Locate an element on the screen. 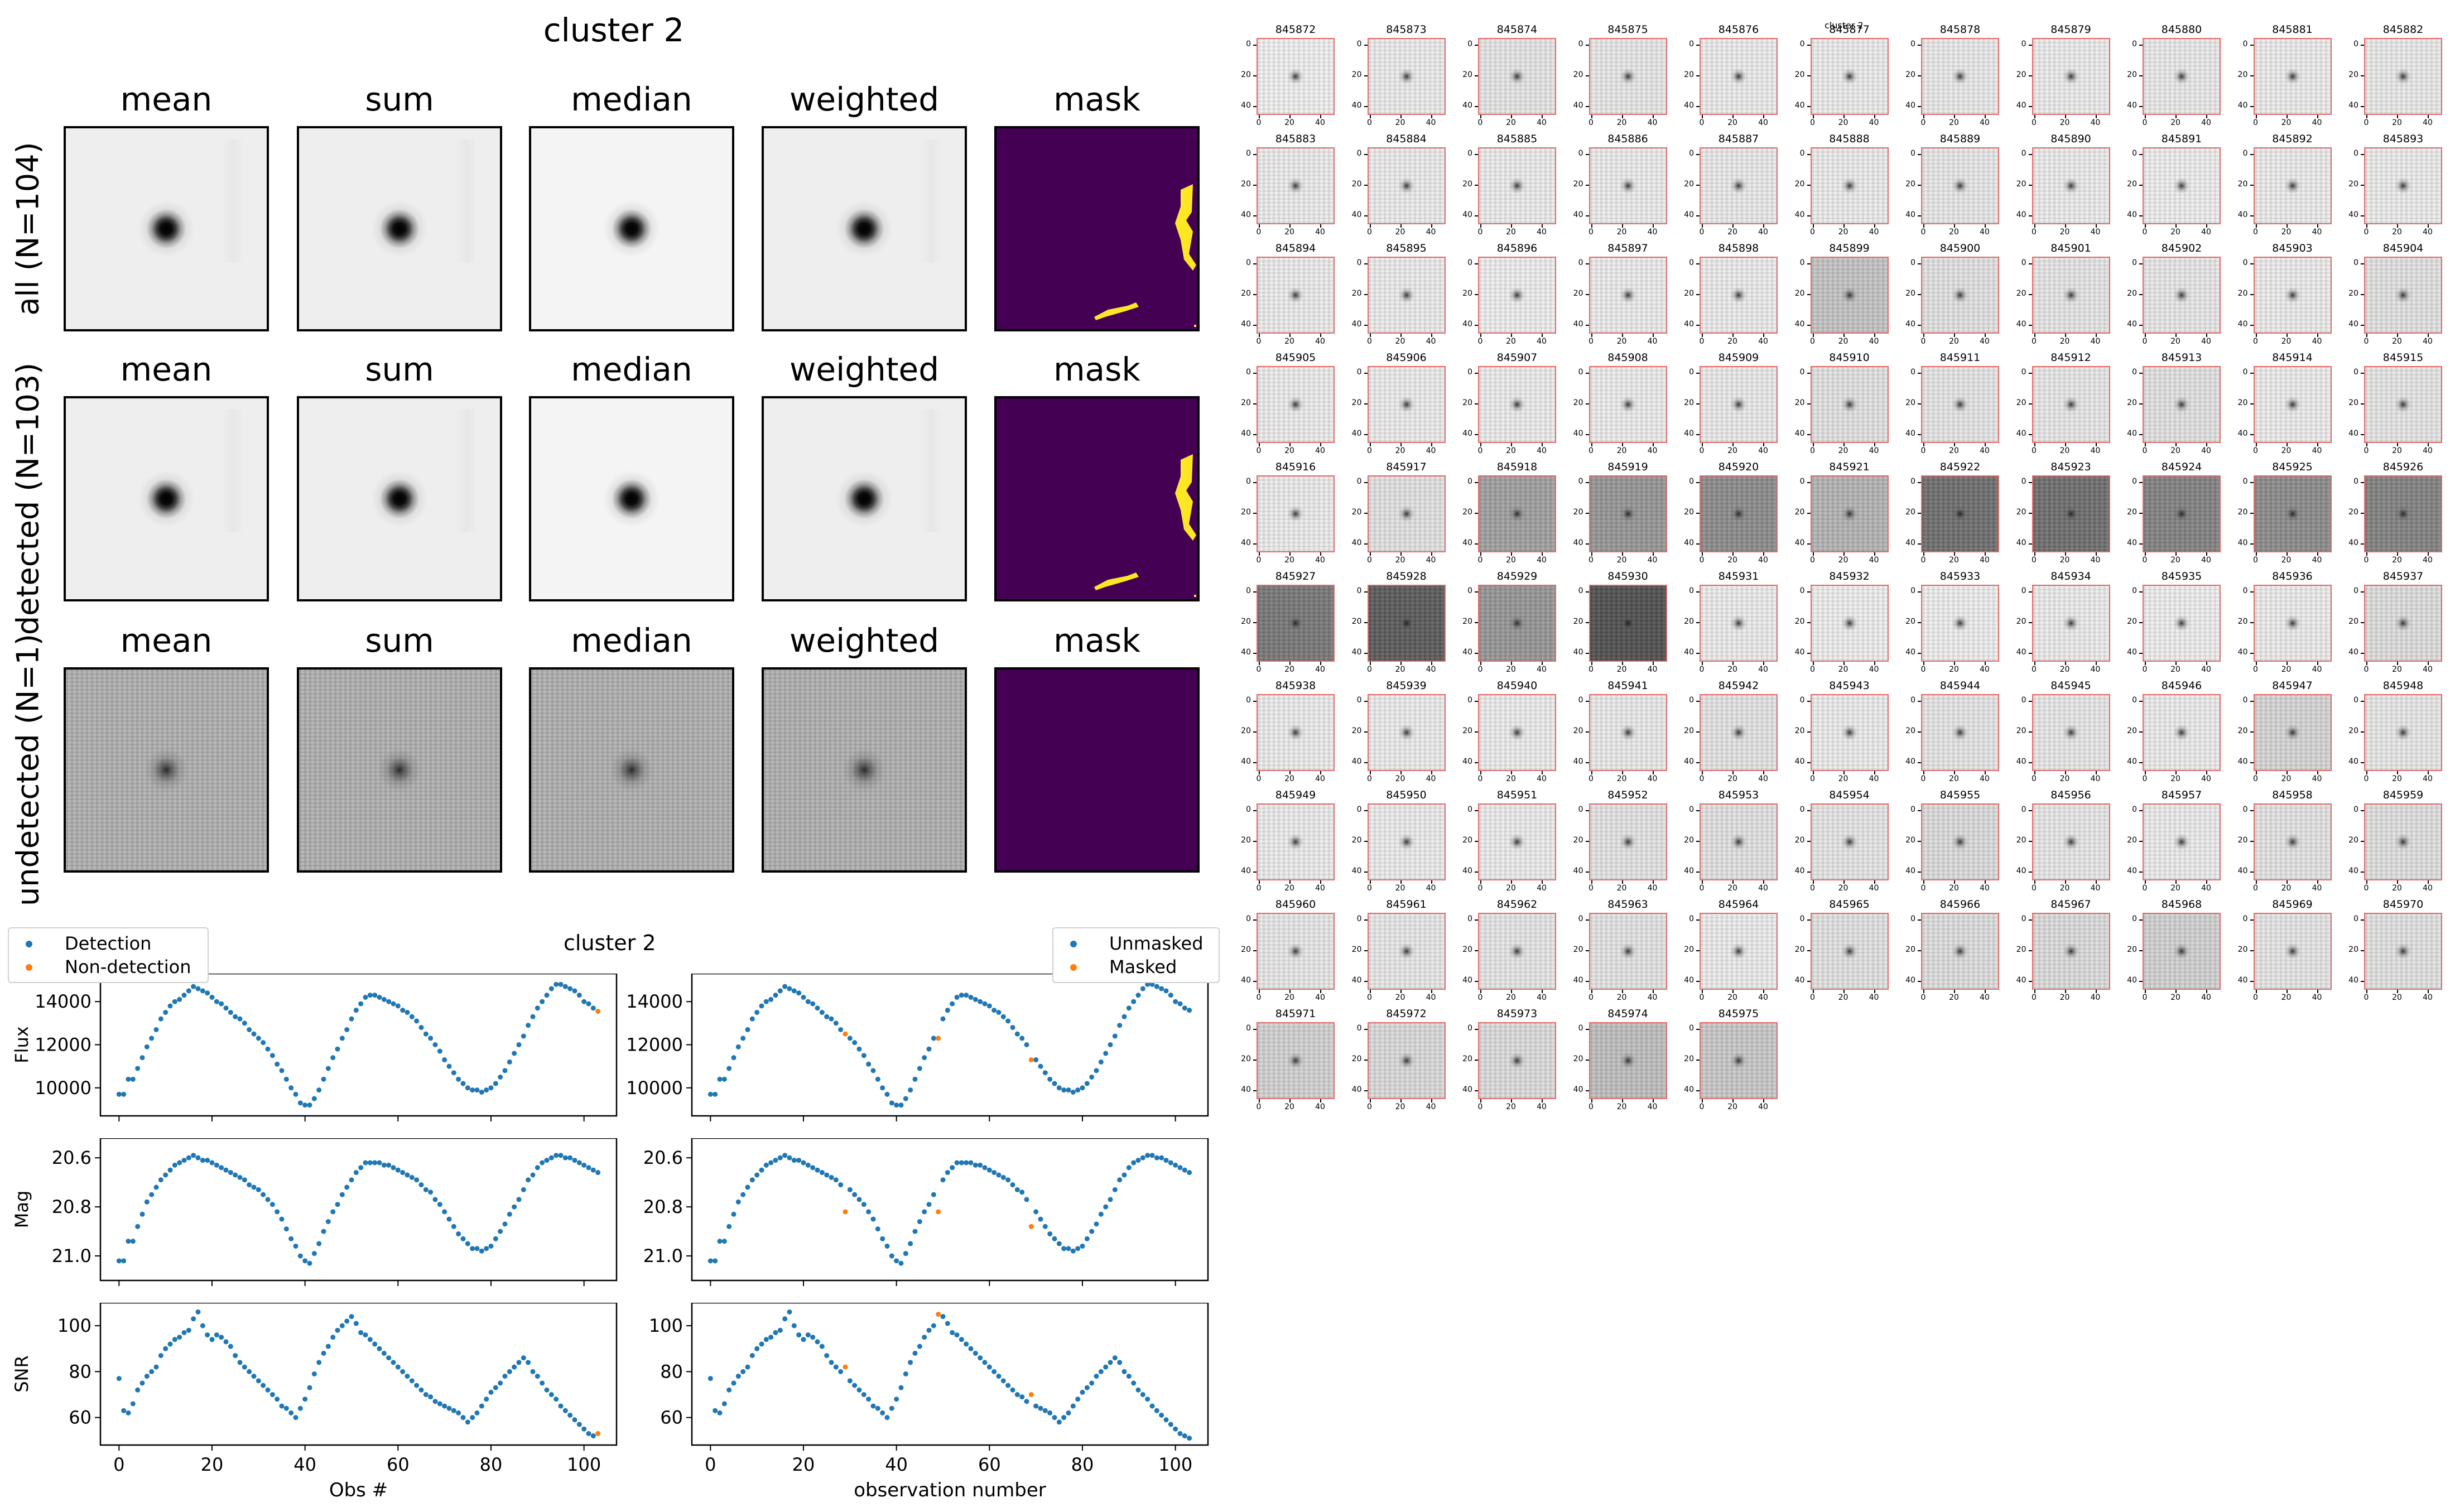  thumbnail-title: 845886 is located at coordinates (1627, 139).